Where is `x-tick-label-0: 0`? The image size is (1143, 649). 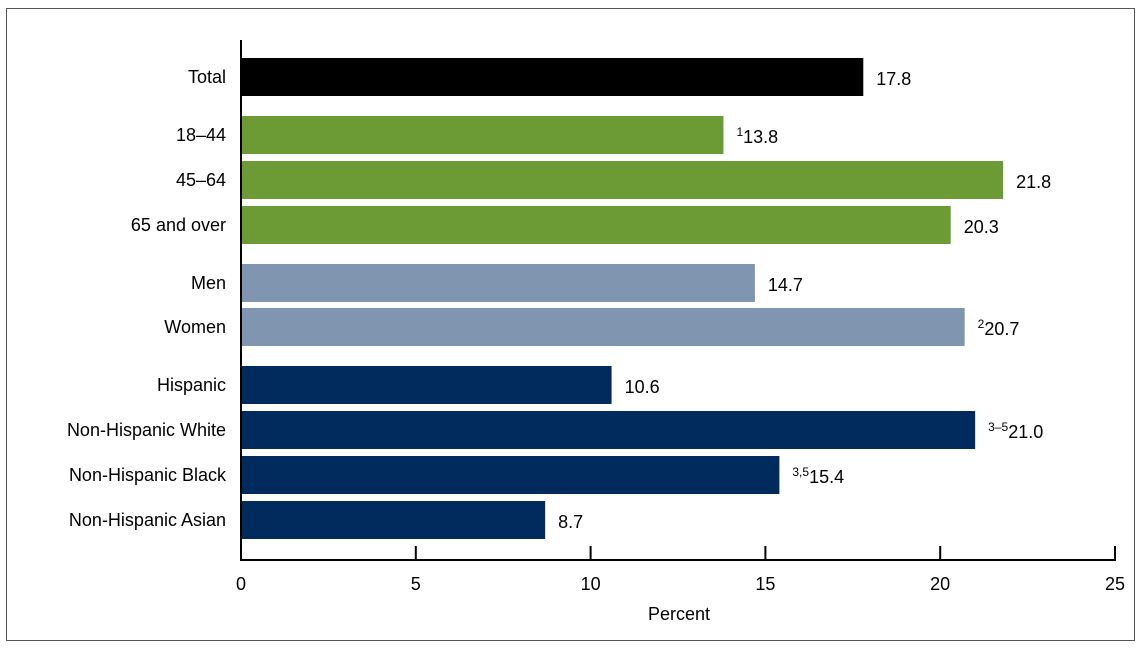
x-tick-label-0: 0 is located at coordinates (241, 584).